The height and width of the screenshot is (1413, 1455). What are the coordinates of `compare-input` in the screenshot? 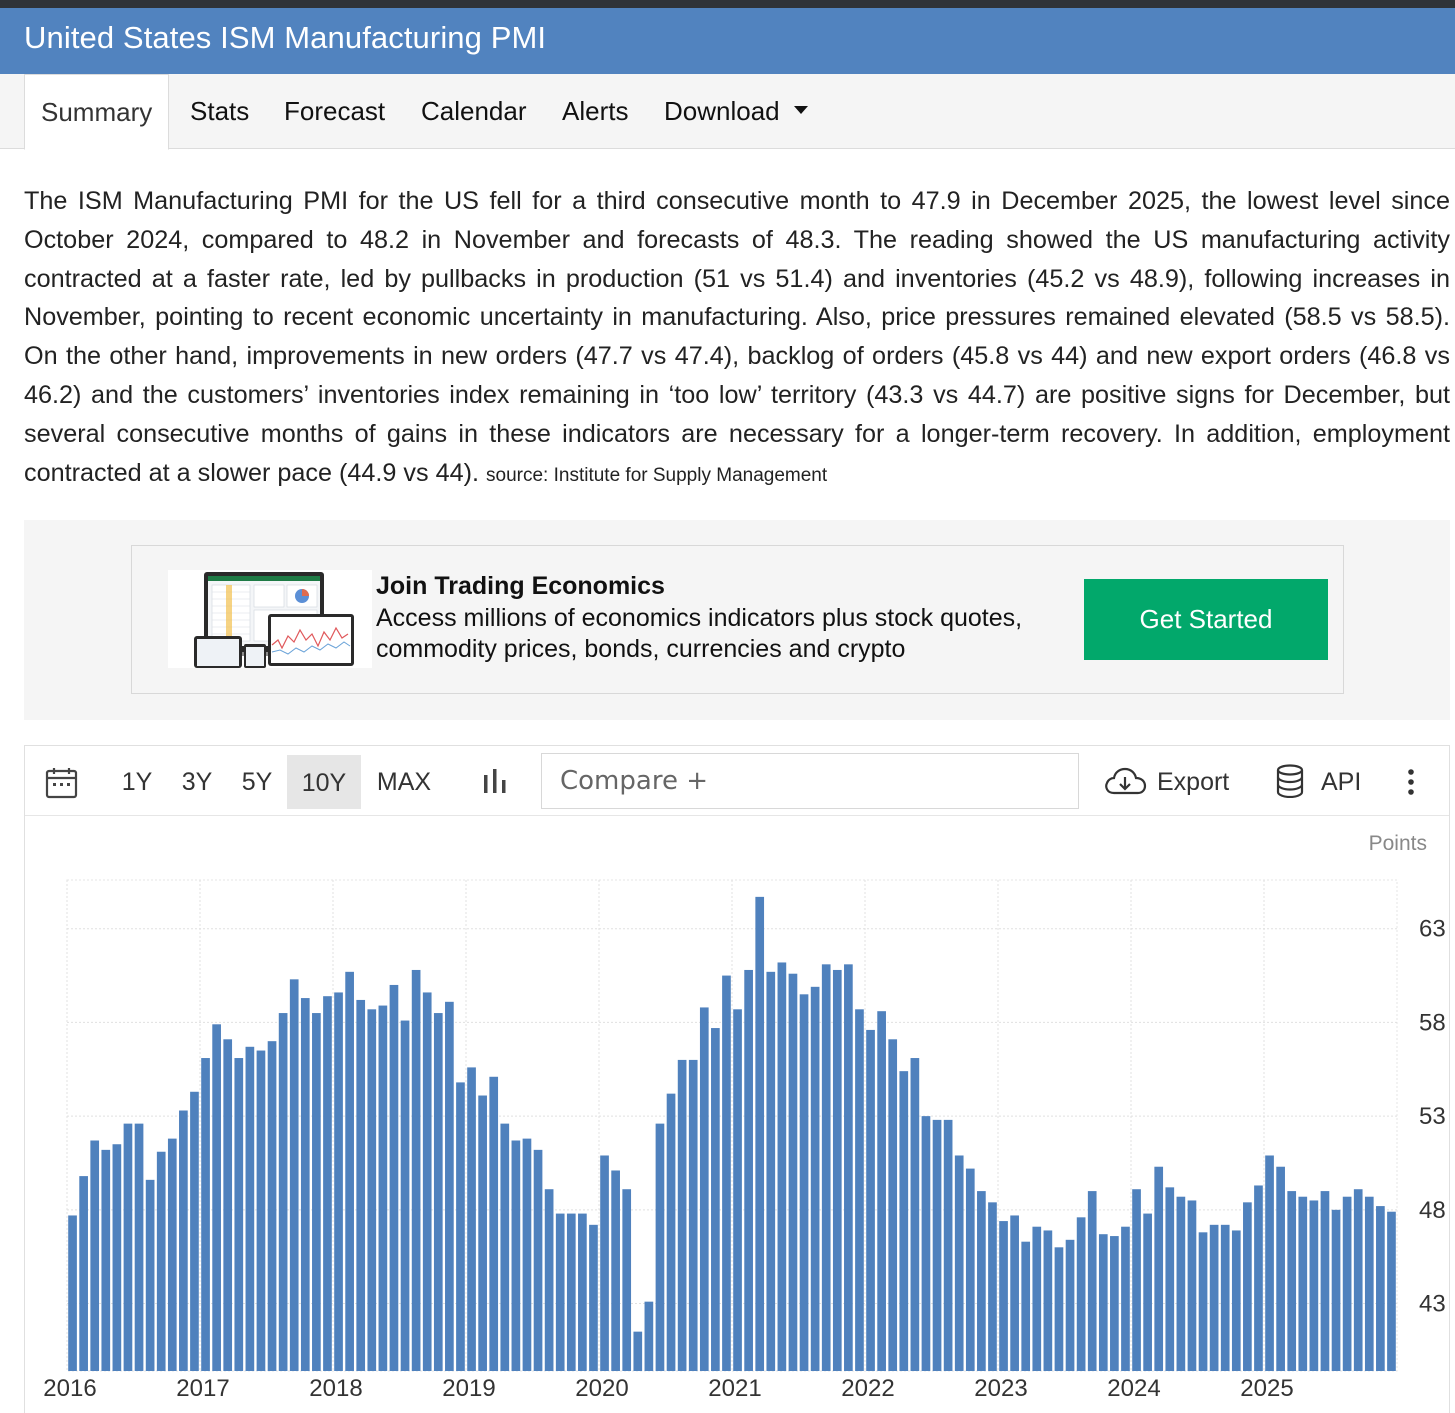 It's located at (810, 781).